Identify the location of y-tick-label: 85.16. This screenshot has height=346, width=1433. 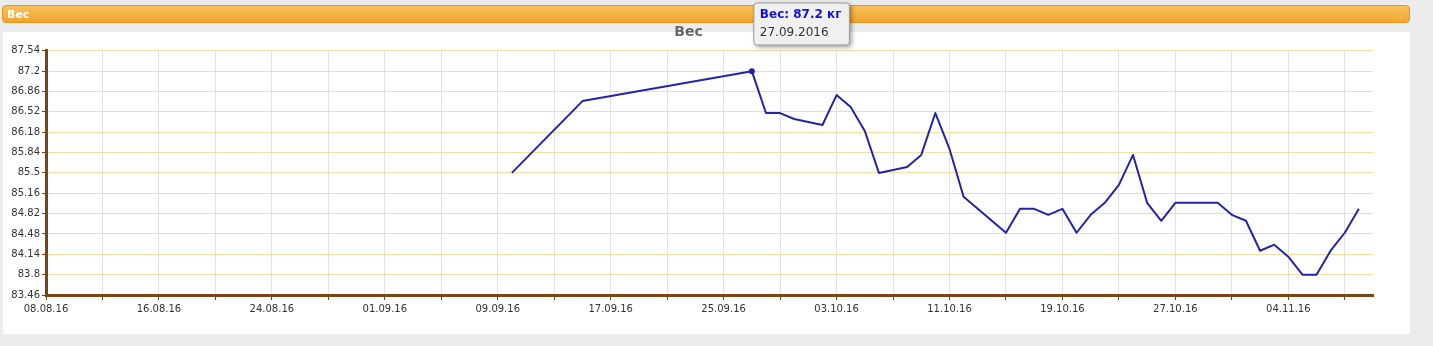
(25, 192).